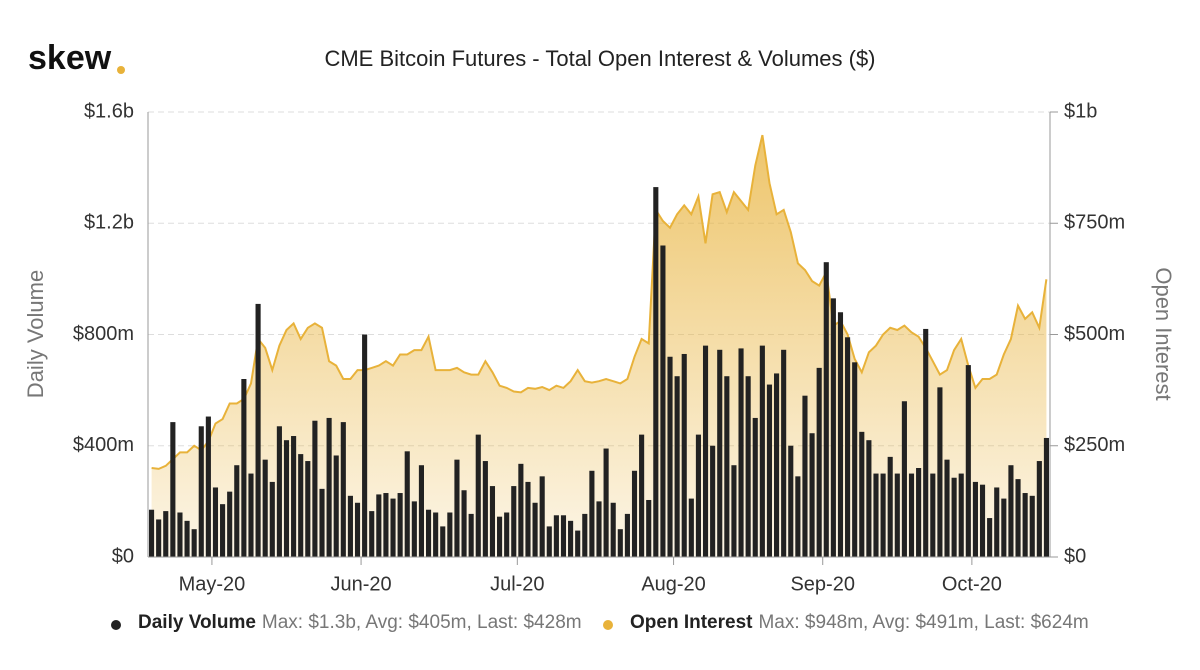 The image size is (1200, 670). Describe the element at coordinates (212, 584) in the screenshot. I see `x-tick-label: May-20` at that location.